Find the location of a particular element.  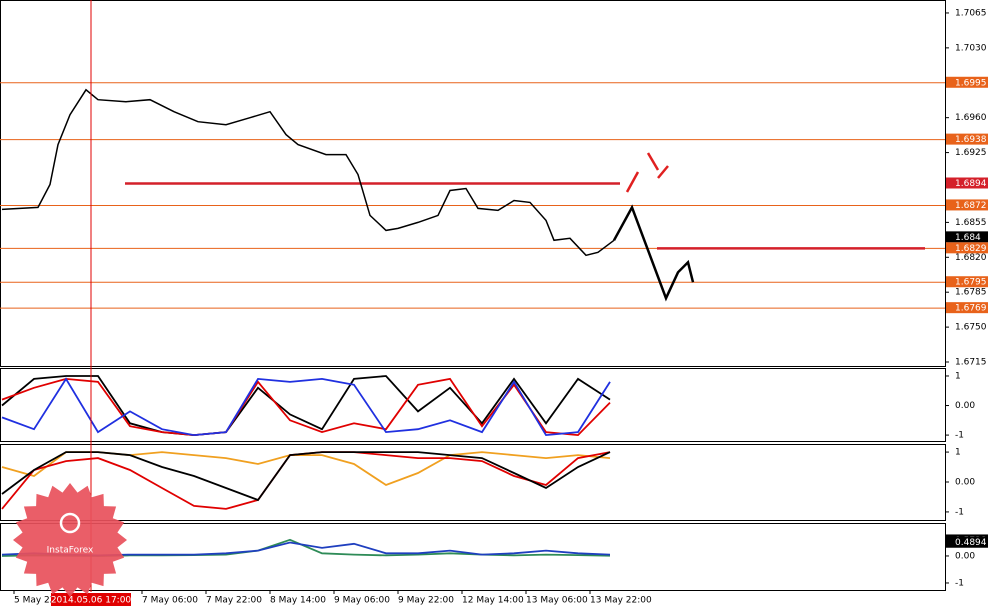

price-label: 1.6769 is located at coordinates (971, 309).